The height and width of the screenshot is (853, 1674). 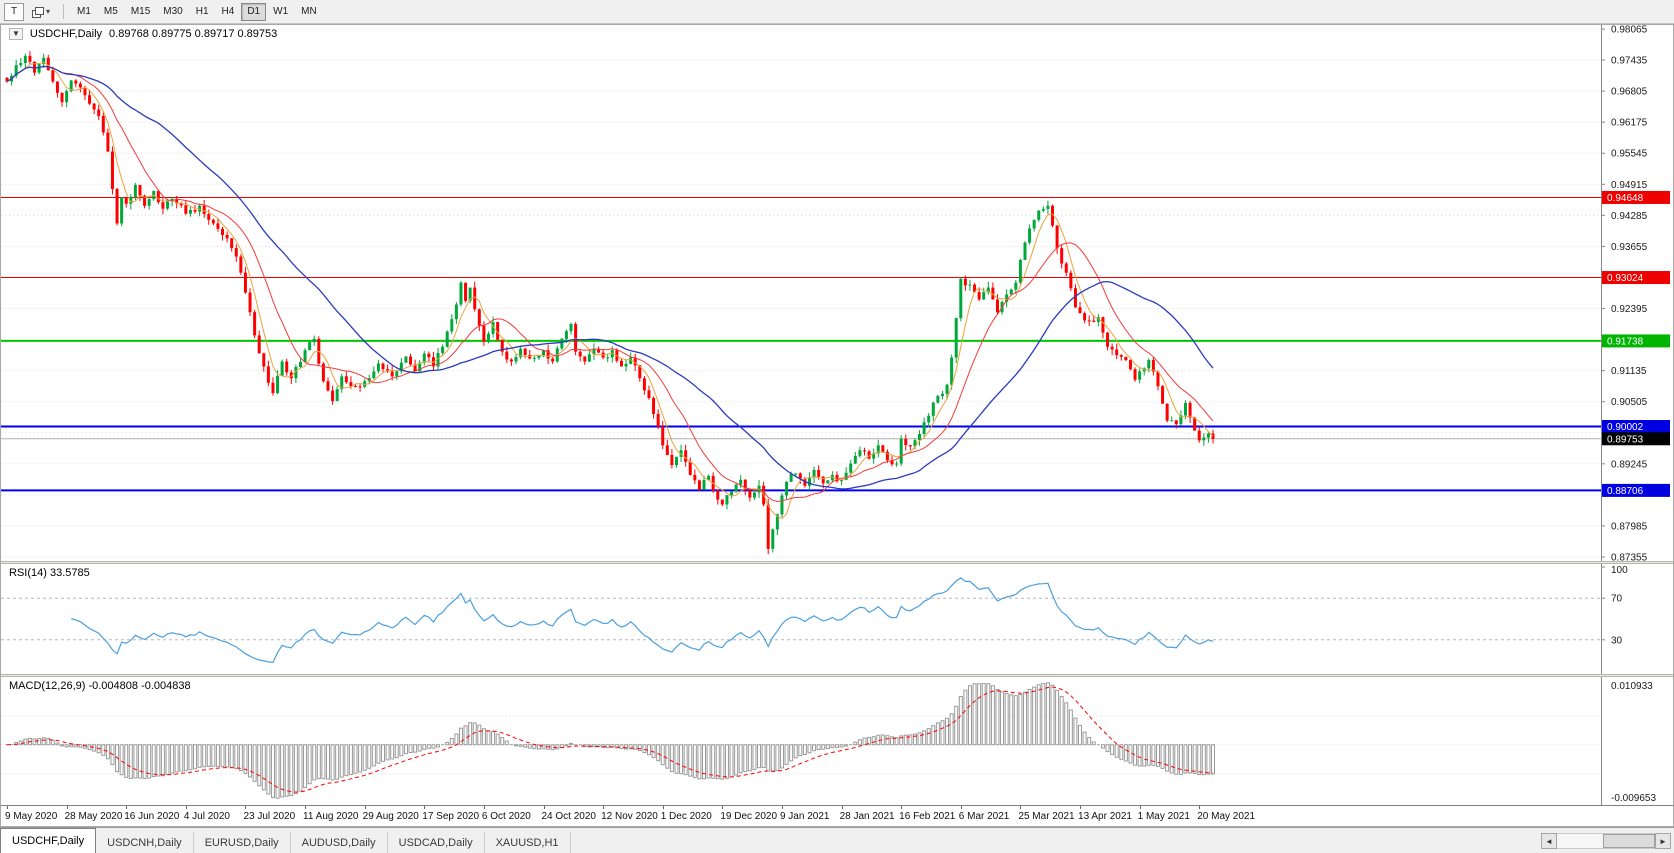 I want to click on timeframe-button-d1: D1, so click(x=254, y=11).